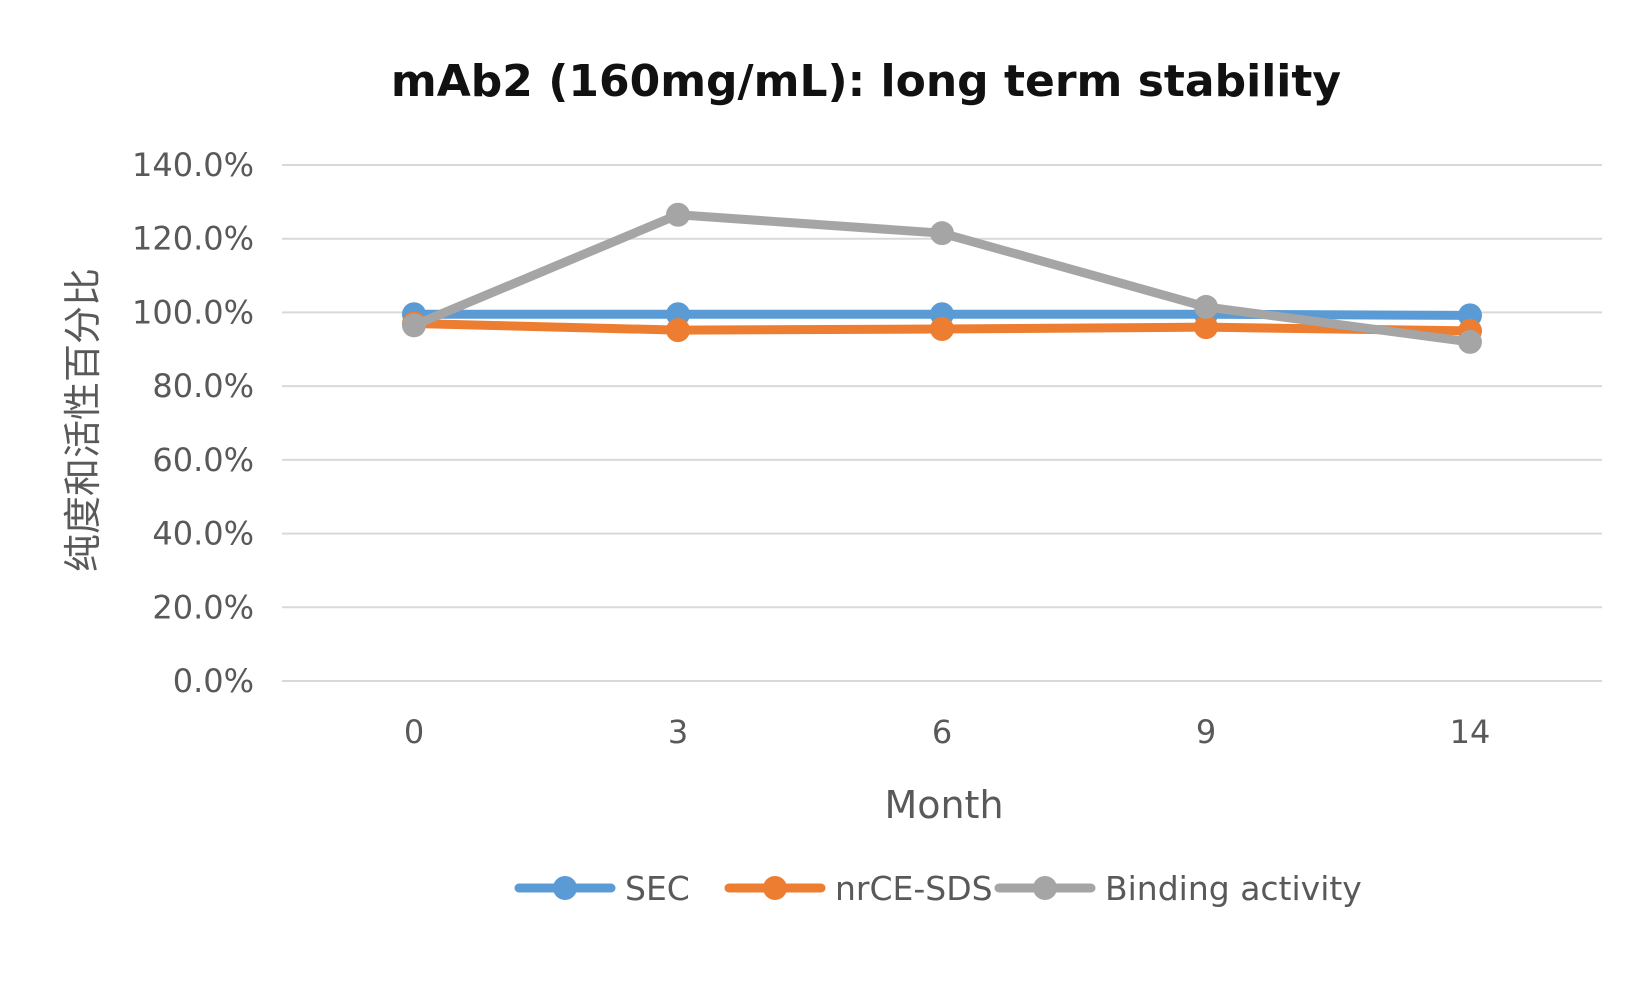  I want to click on series-lines, so click(942, 278).